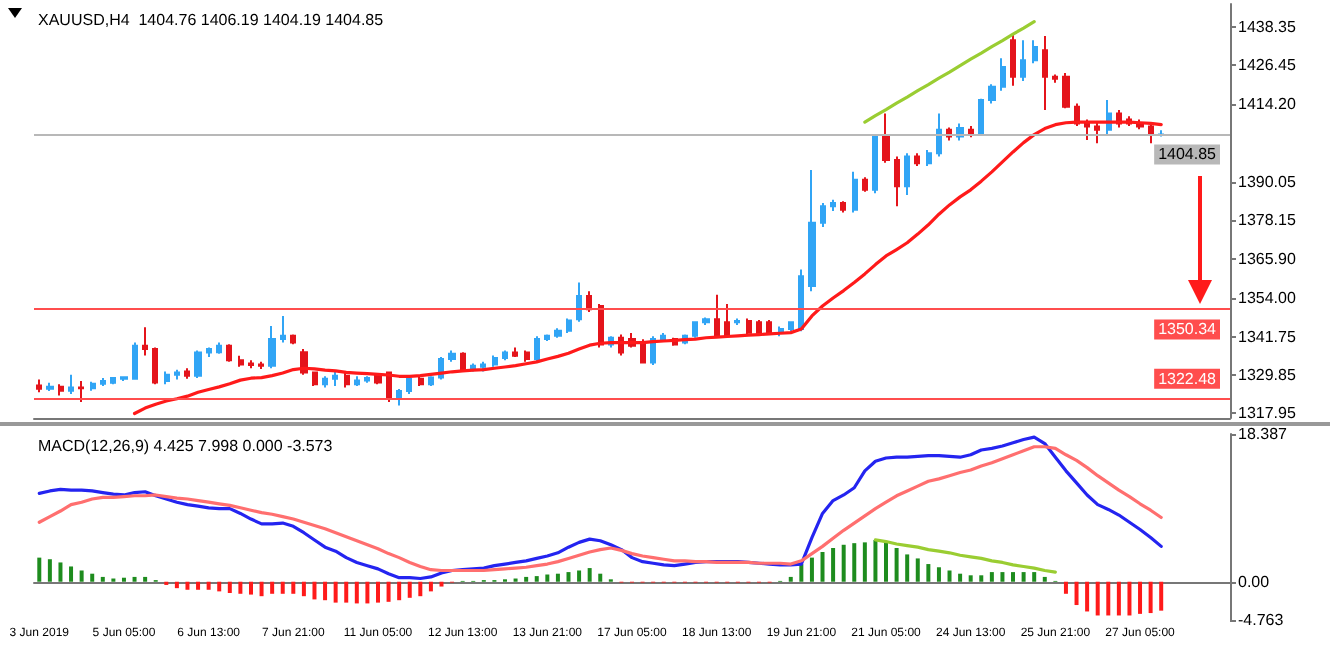 The width and height of the screenshot is (1330, 648). I want to click on y-tick-label: 1438.35, so click(1267, 26).